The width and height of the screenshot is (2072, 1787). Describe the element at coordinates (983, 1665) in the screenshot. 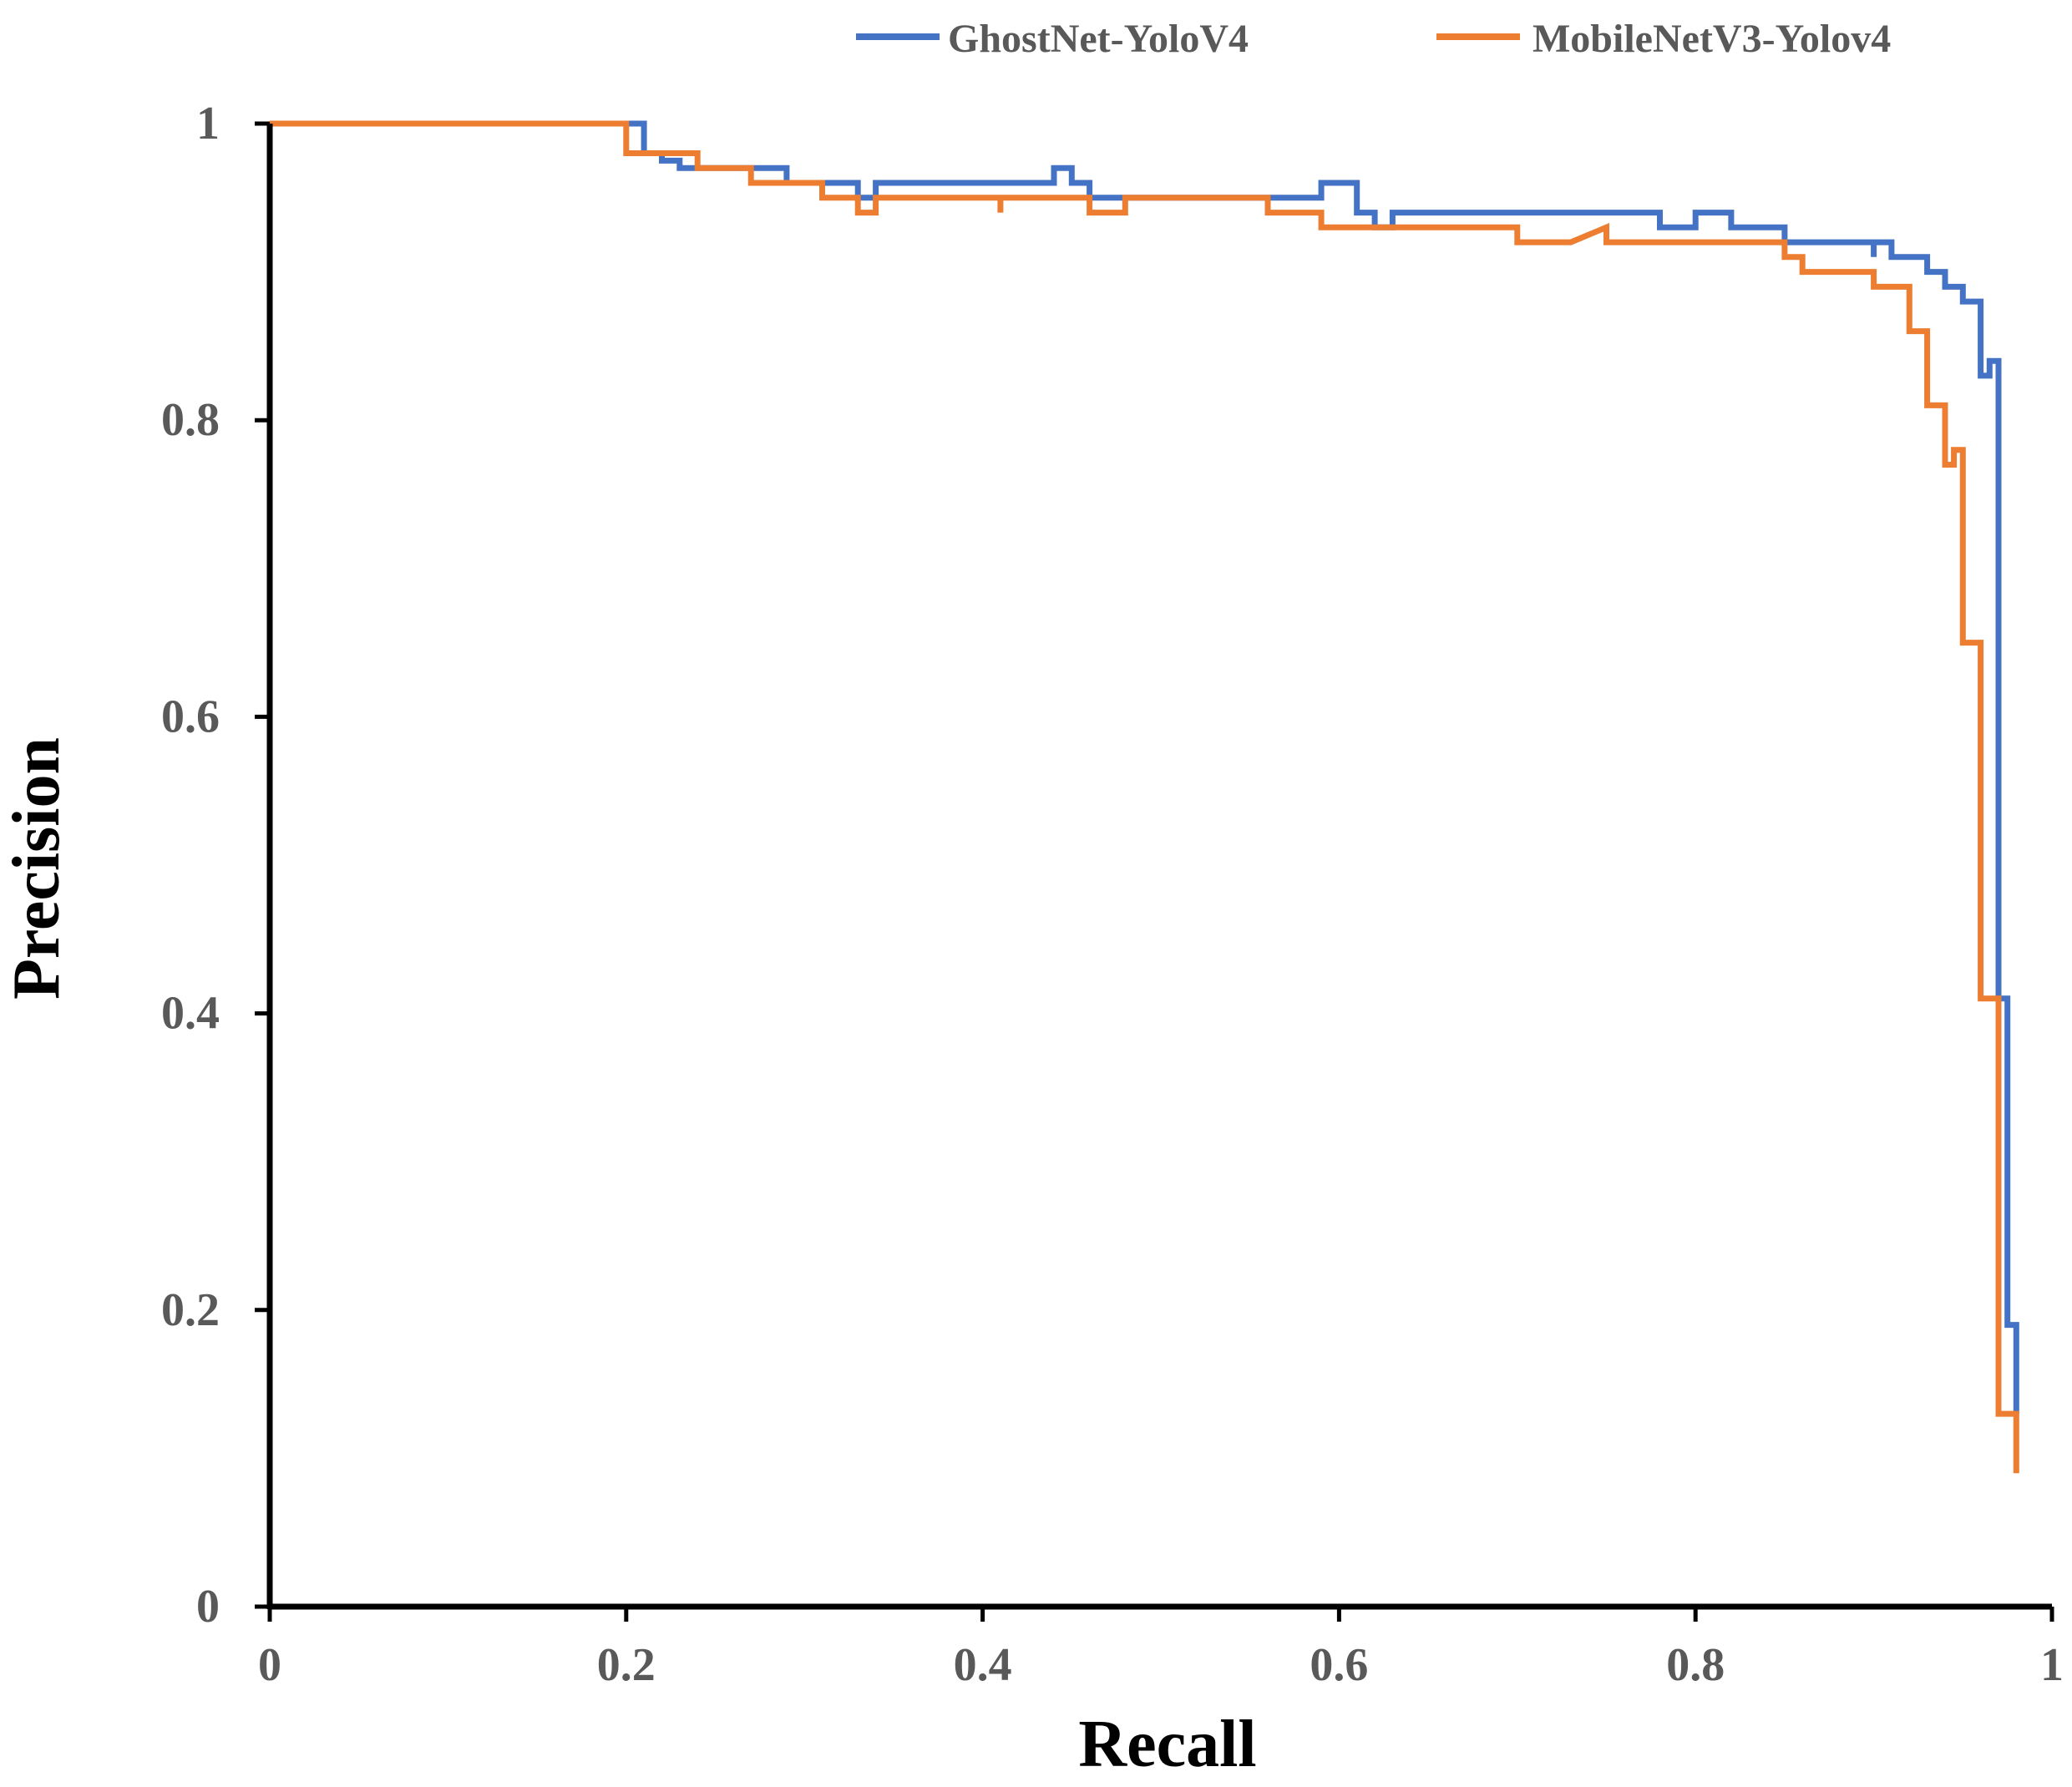

I see `x-tick-label: 0.4` at that location.